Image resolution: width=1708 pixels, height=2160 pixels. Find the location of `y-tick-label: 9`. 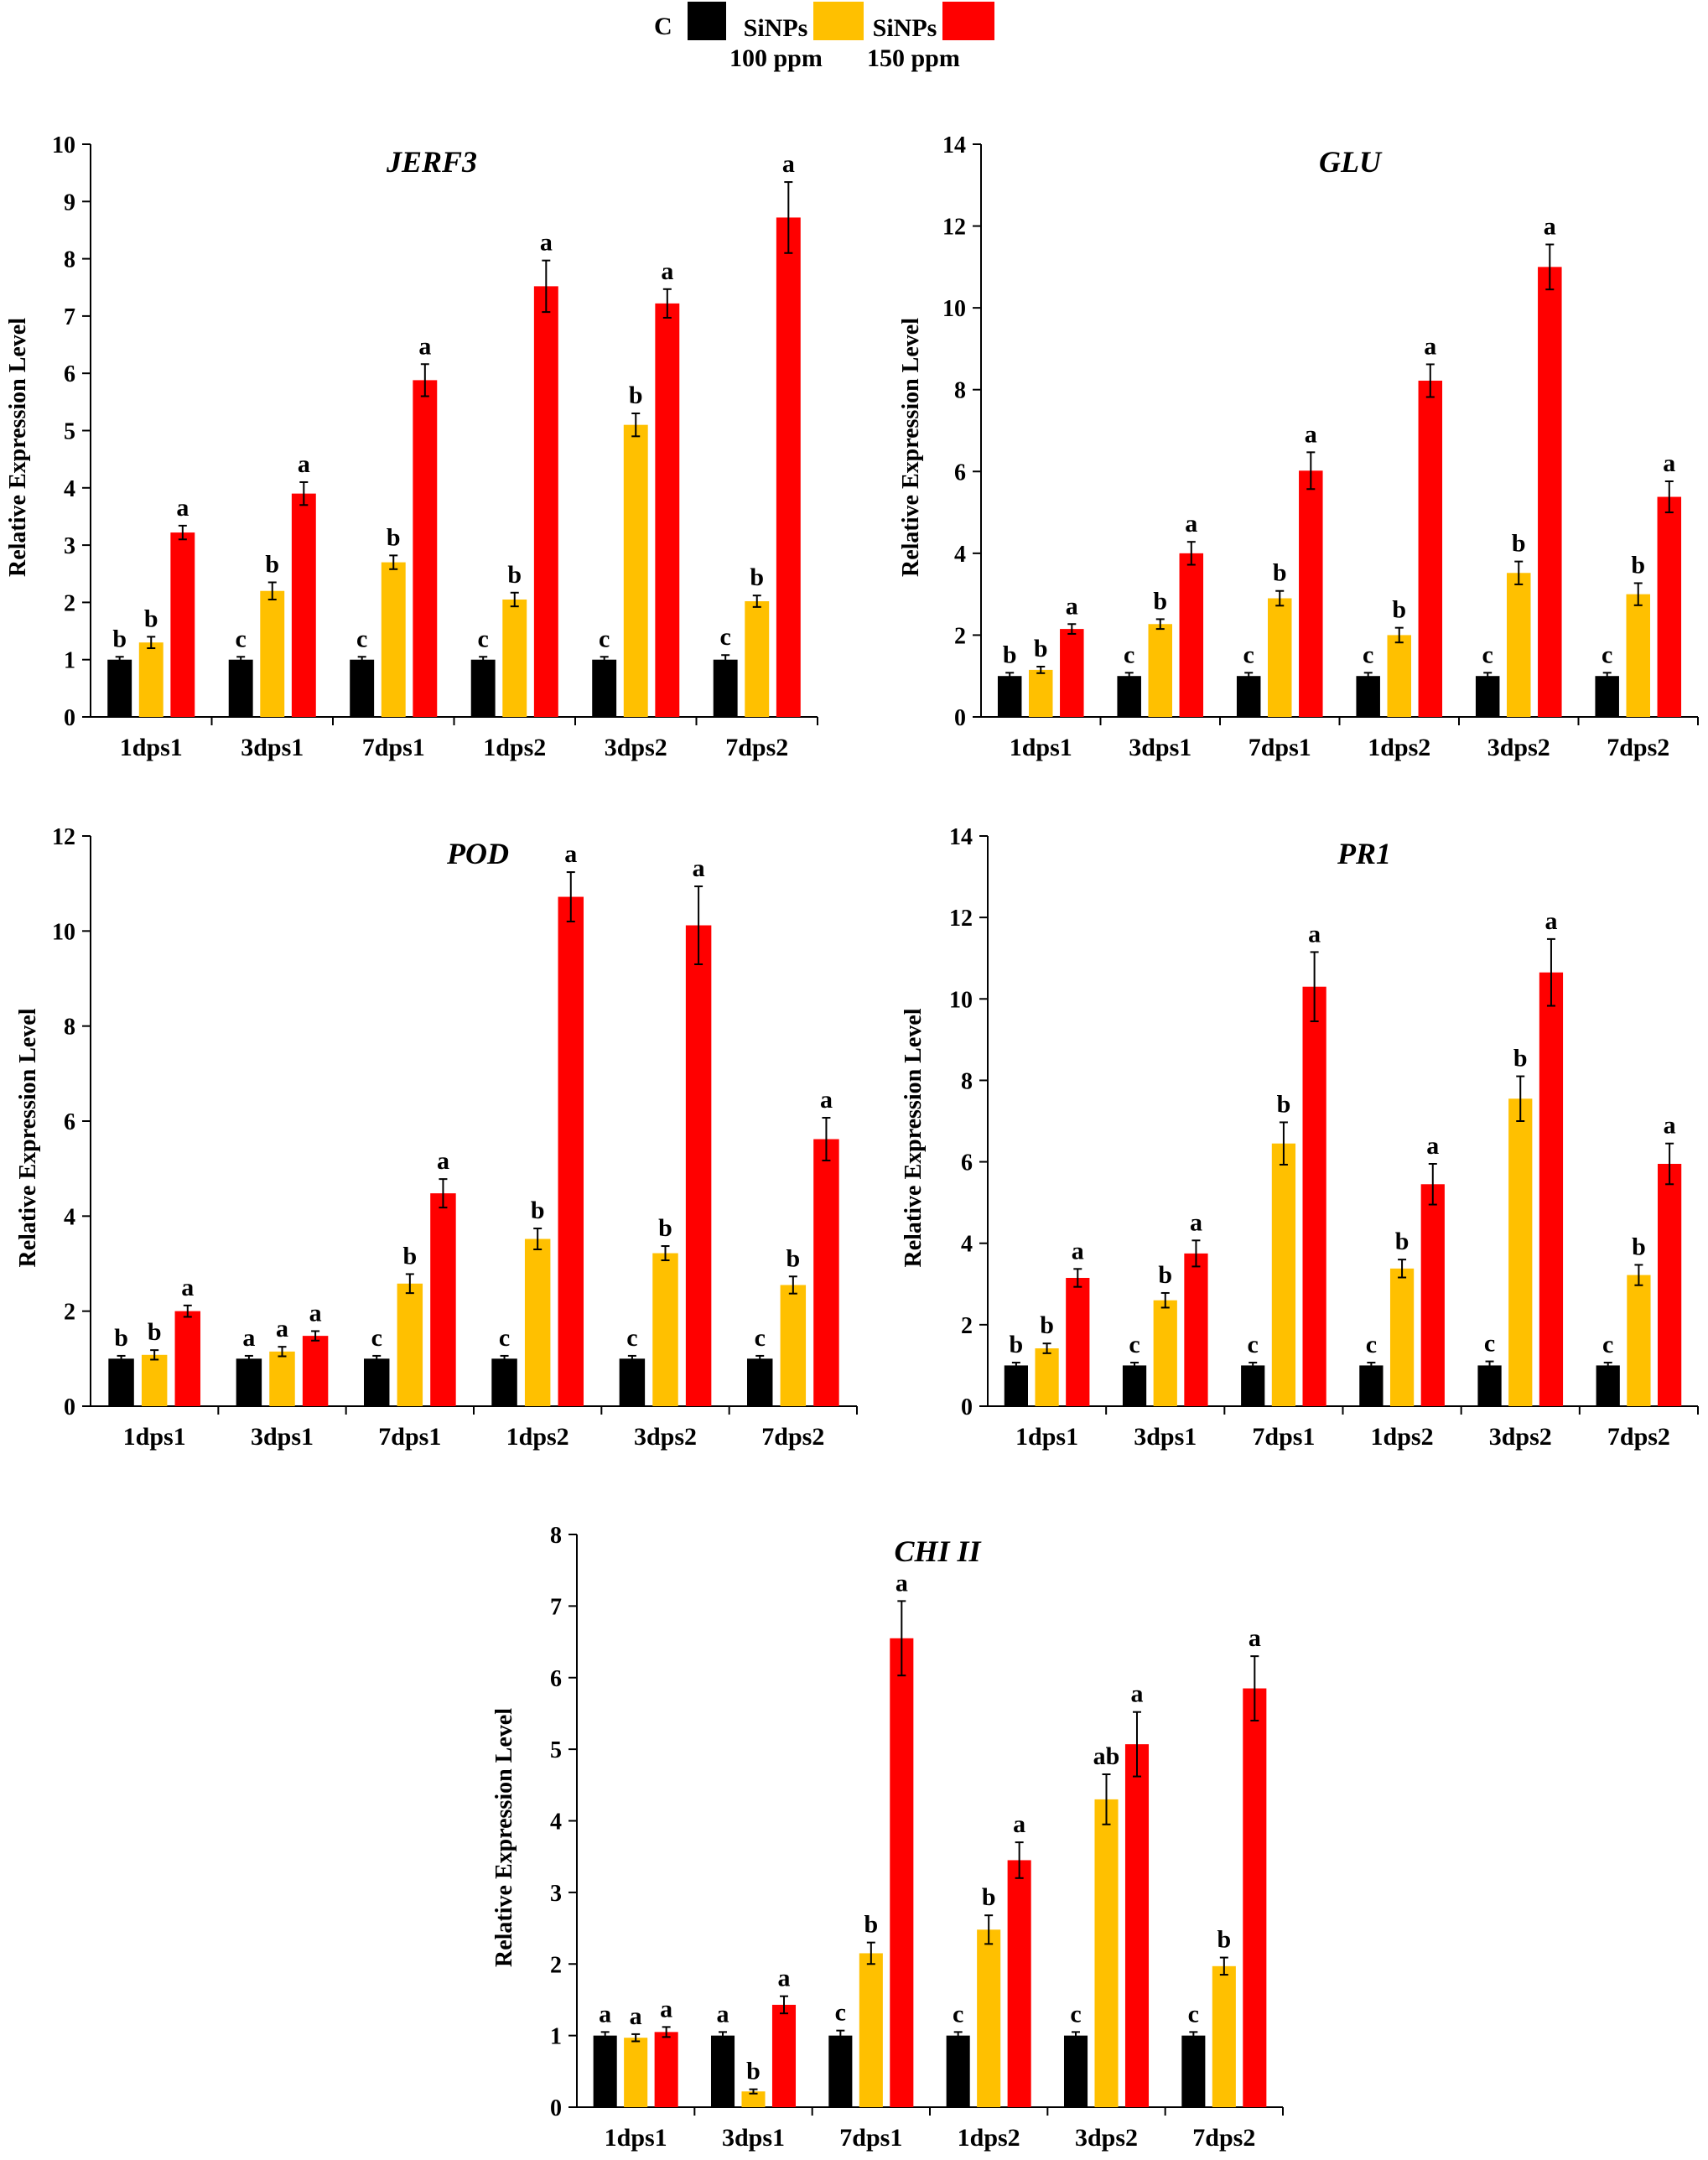

y-tick-label: 9 is located at coordinates (69, 202).